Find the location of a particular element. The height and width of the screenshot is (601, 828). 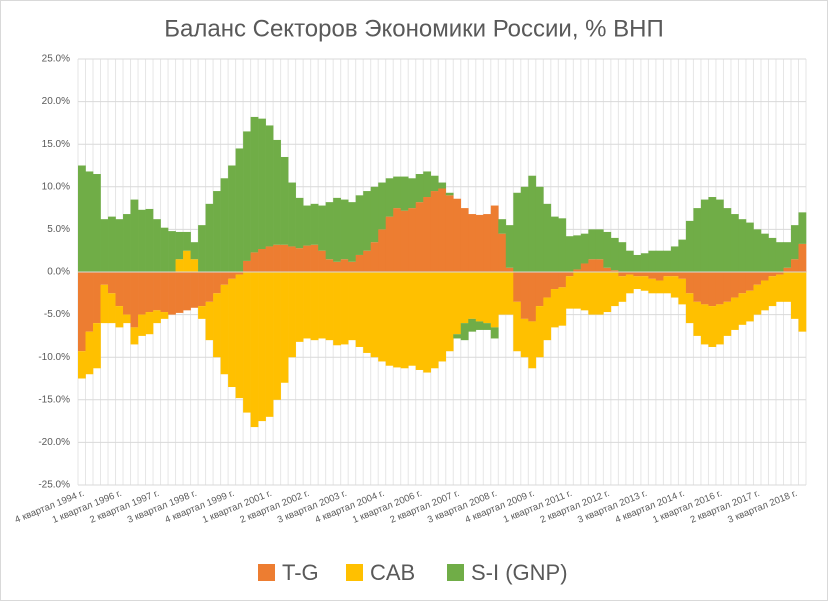

y-tick-label: 20.0% is located at coordinates (56, 101).